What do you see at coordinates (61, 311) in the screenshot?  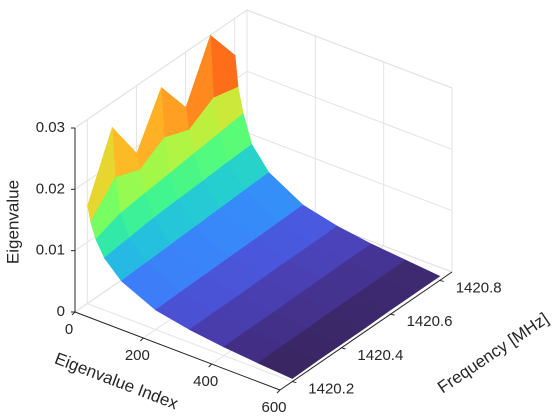 I see `z-tick-label: 0` at bounding box center [61, 311].